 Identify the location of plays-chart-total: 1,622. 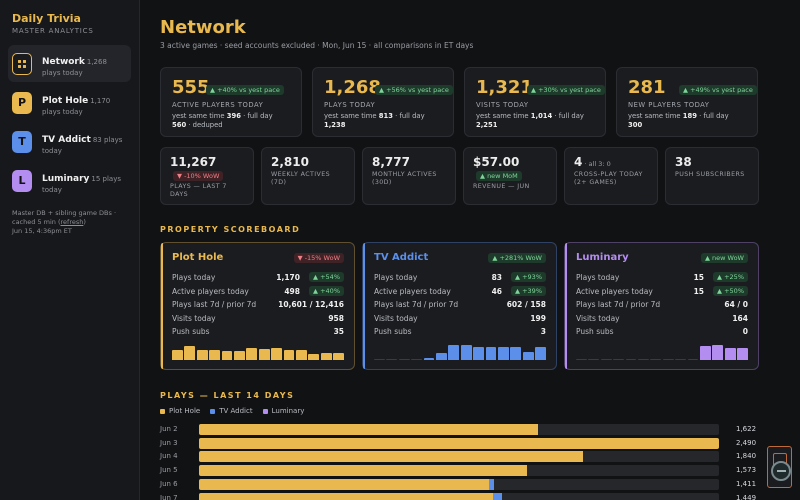
(746, 429).